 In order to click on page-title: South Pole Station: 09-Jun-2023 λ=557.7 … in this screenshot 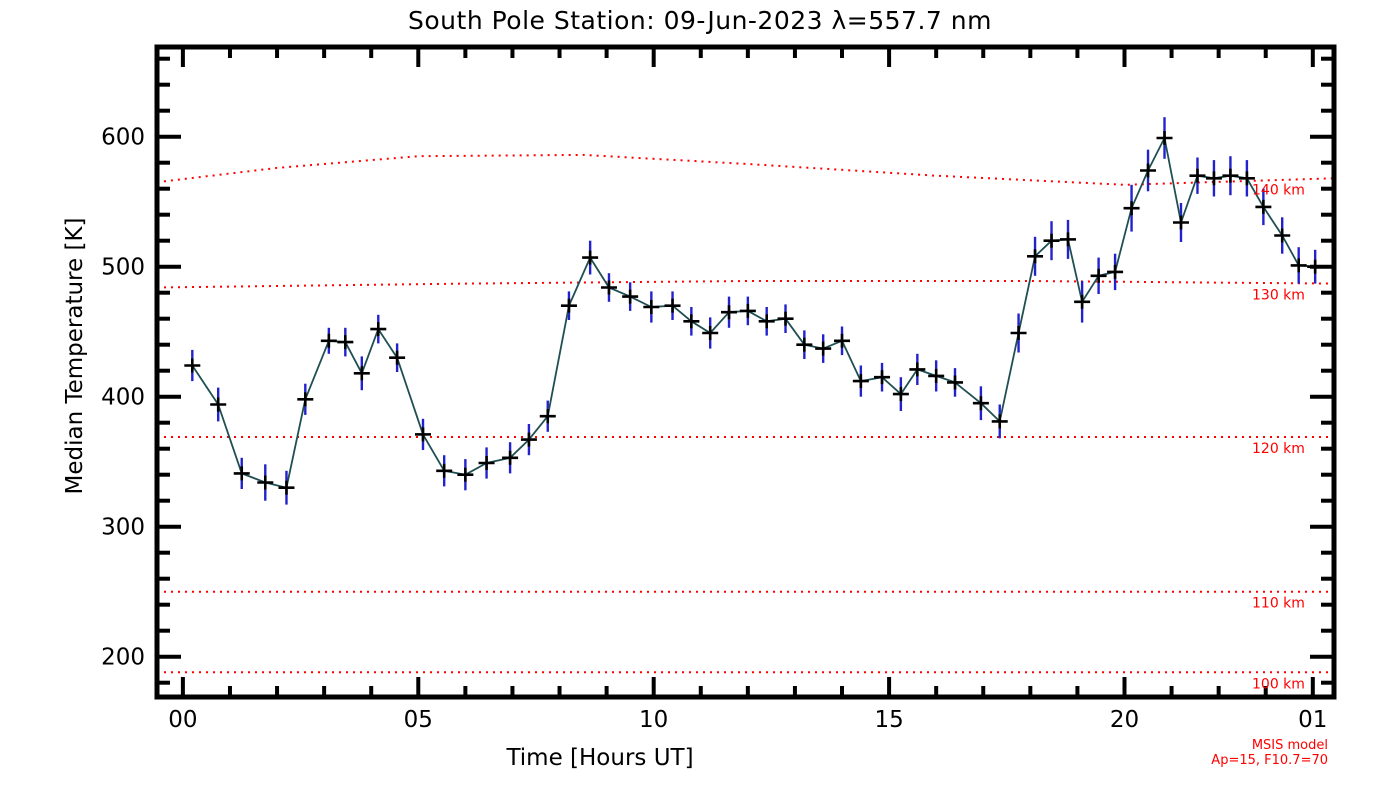, I will do `click(700, 20)`.